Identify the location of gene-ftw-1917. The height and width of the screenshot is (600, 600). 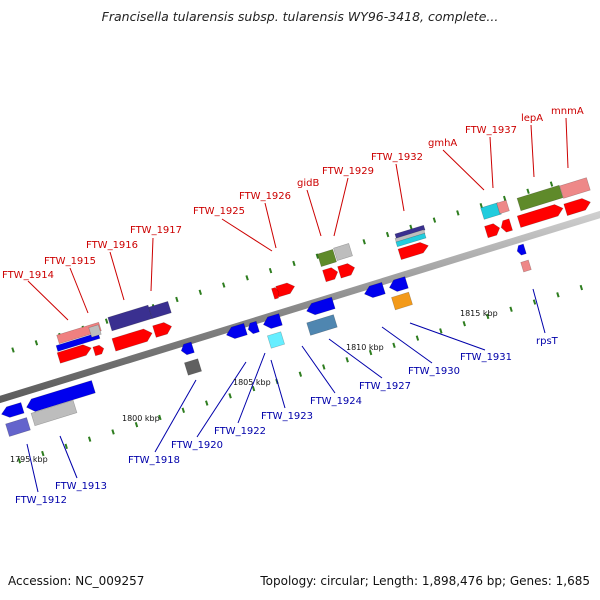
(160, 310).